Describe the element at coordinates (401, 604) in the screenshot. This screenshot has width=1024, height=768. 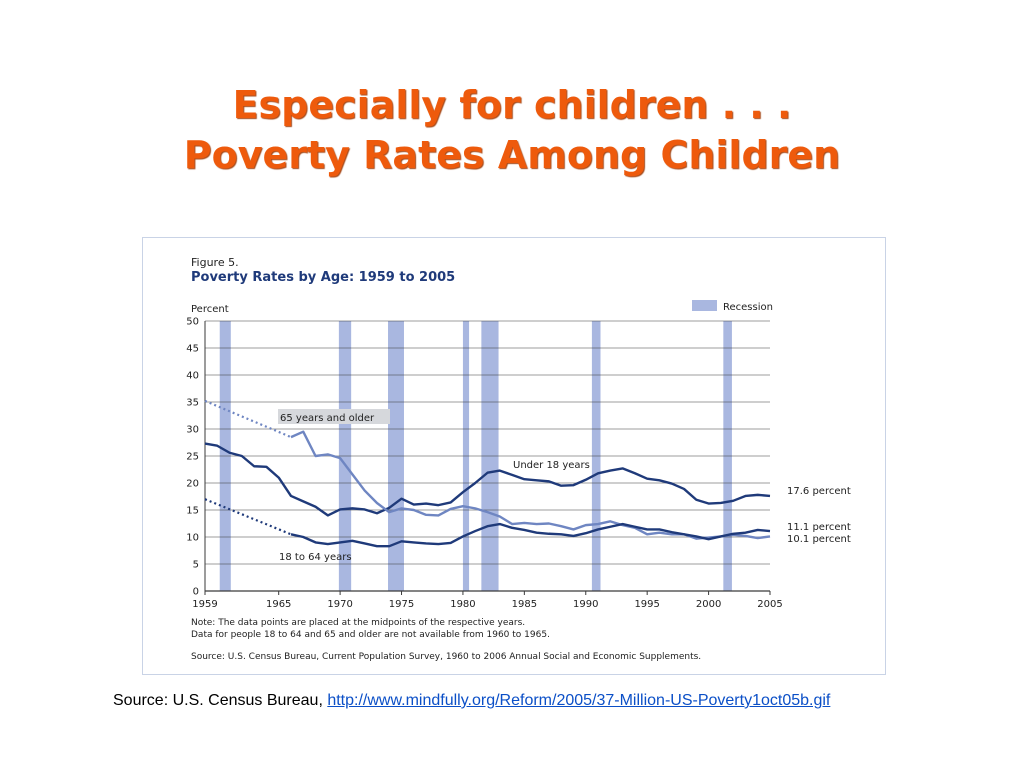
I see `x-tick-label-1975: 1975` at that location.